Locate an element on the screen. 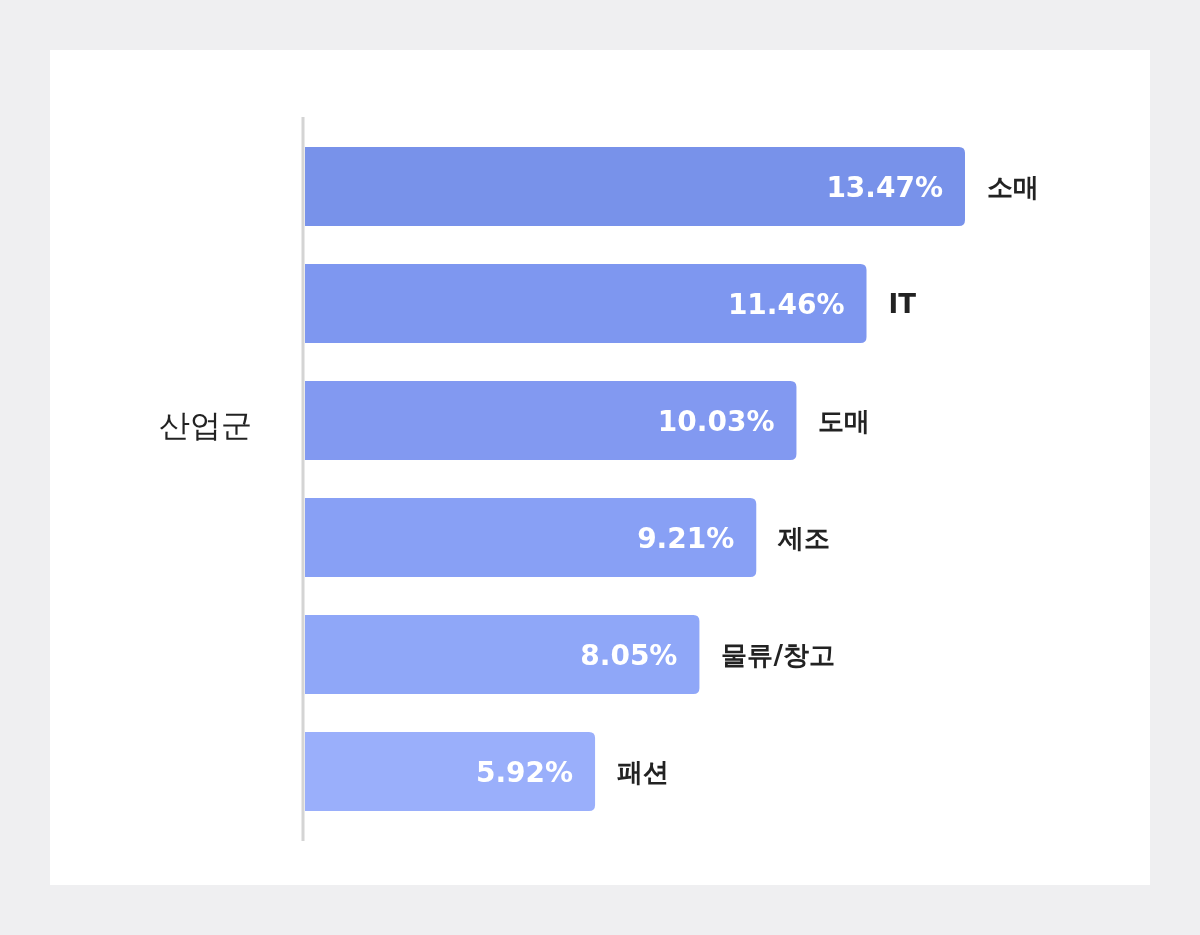 This screenshot has height=935, width=1200. data-label: 5.92% is located at coordinates (524, 772).